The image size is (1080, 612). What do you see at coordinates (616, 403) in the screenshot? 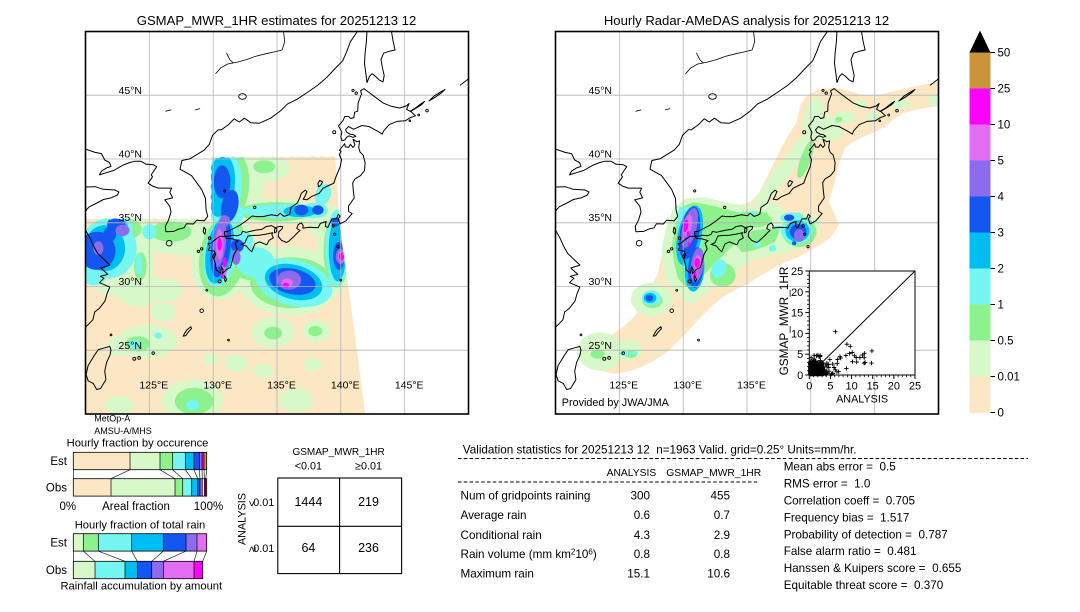
I see `svg-text: Provided by JWA/JMA` at bounding box center [616, 403].